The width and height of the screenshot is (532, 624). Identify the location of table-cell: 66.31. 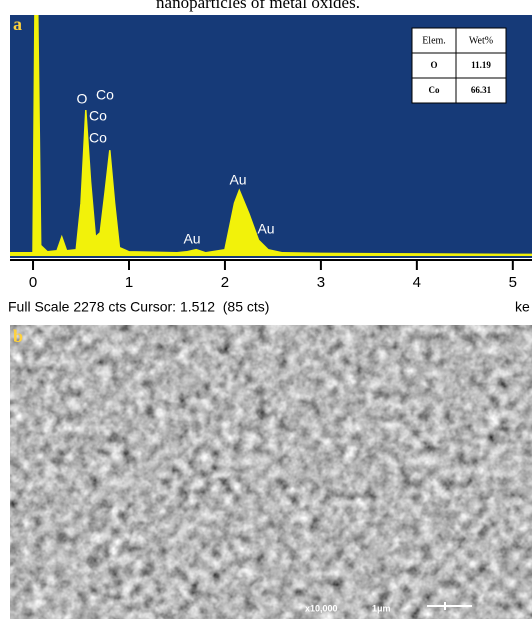
(481, 90).